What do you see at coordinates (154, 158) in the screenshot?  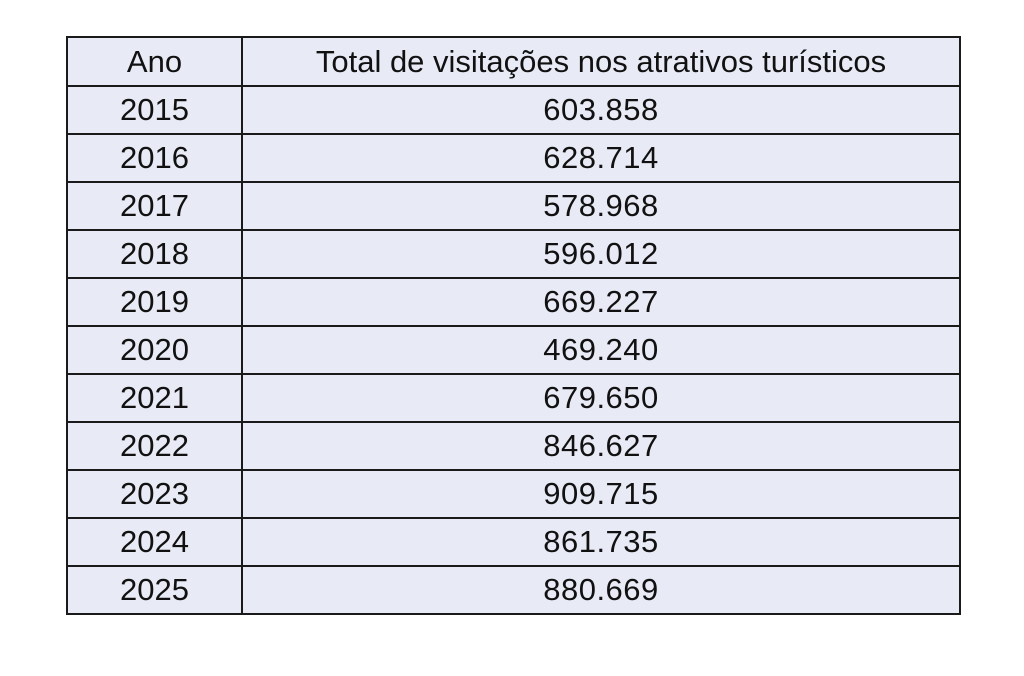 I see `year-cell: 2016` at bounding box center [154, 158].